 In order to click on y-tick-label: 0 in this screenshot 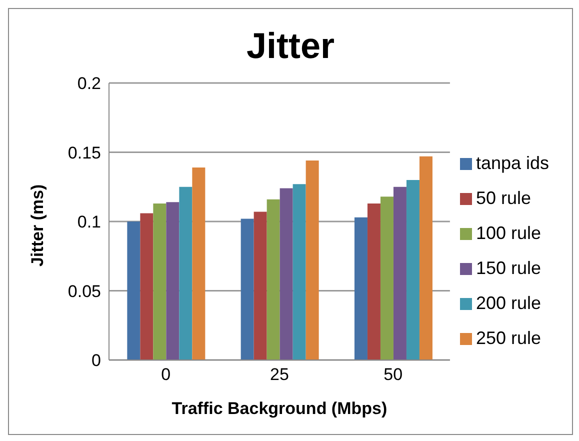, I will do `click(96, 360)`.